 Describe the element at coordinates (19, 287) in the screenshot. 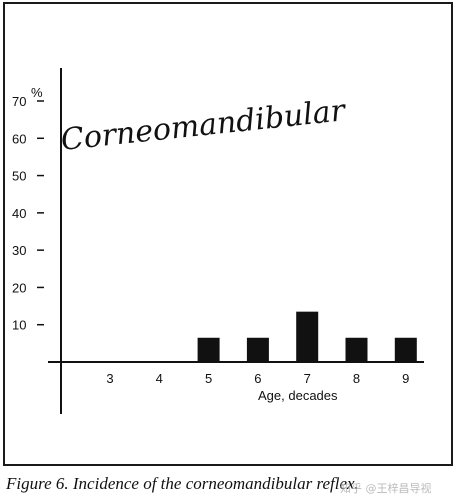

I see `y-tick-label: 20` at that location.